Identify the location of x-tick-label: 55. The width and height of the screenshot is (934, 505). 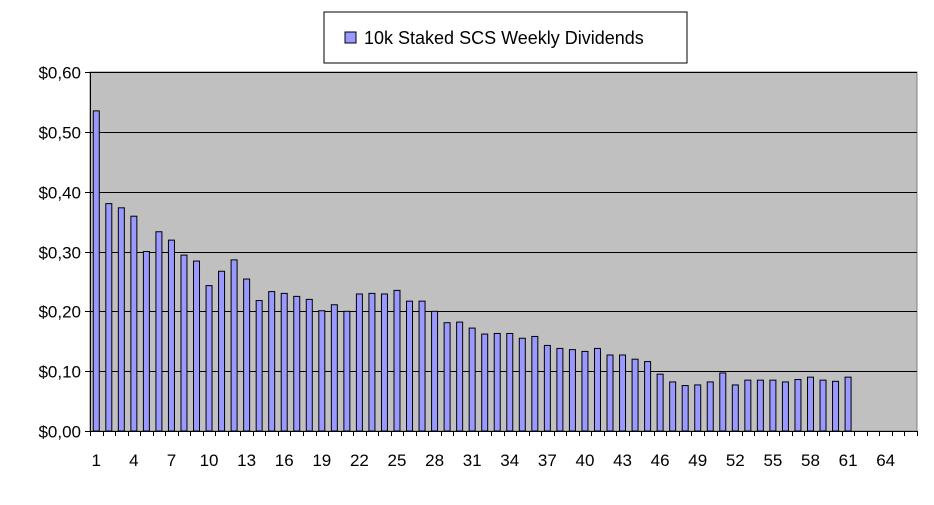
(772, 460).